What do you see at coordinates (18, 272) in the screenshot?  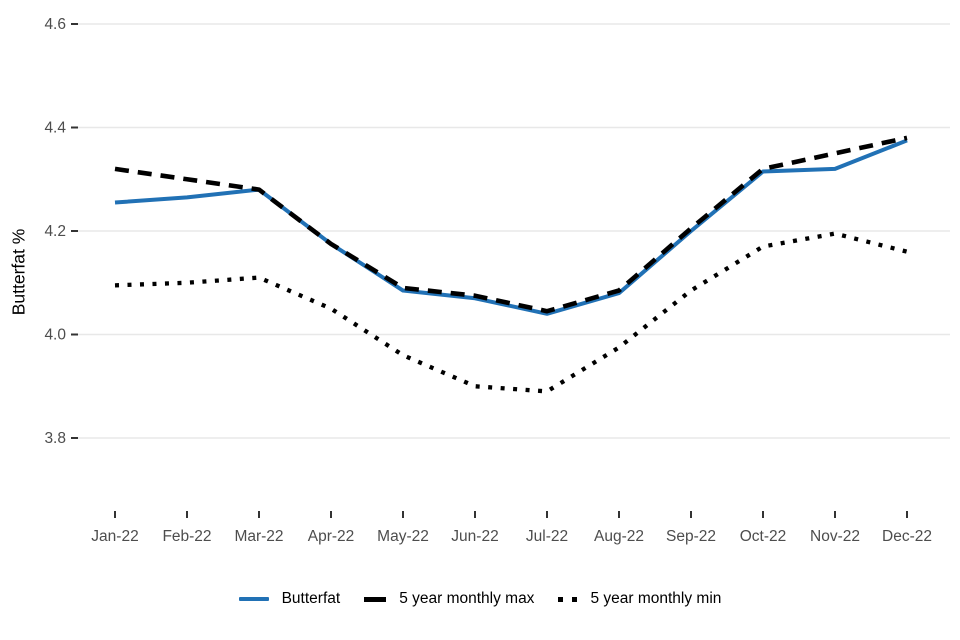 I see `y-axis-title: Butterfat %` at bounding box center [18, 272].